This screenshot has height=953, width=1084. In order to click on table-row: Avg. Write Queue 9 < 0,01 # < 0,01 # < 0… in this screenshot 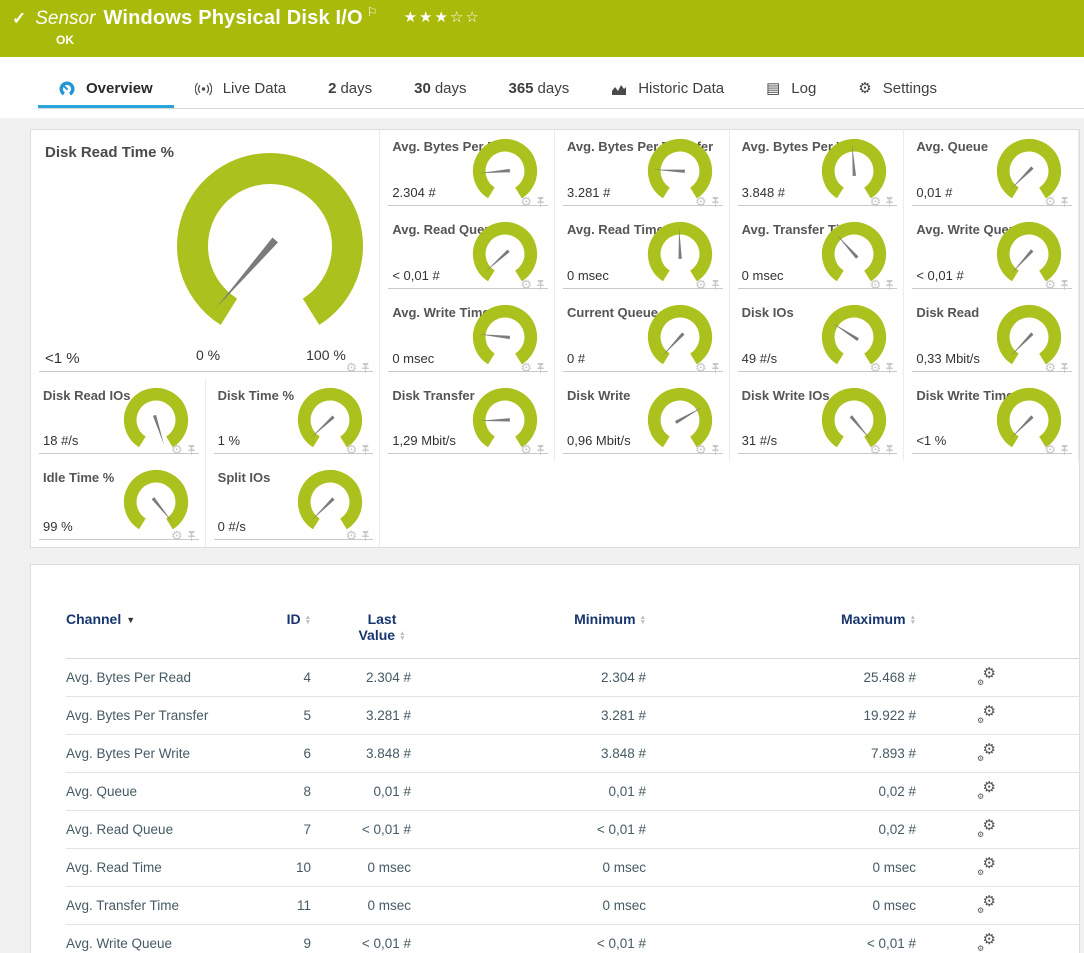, I will do `click(572, 939)`.